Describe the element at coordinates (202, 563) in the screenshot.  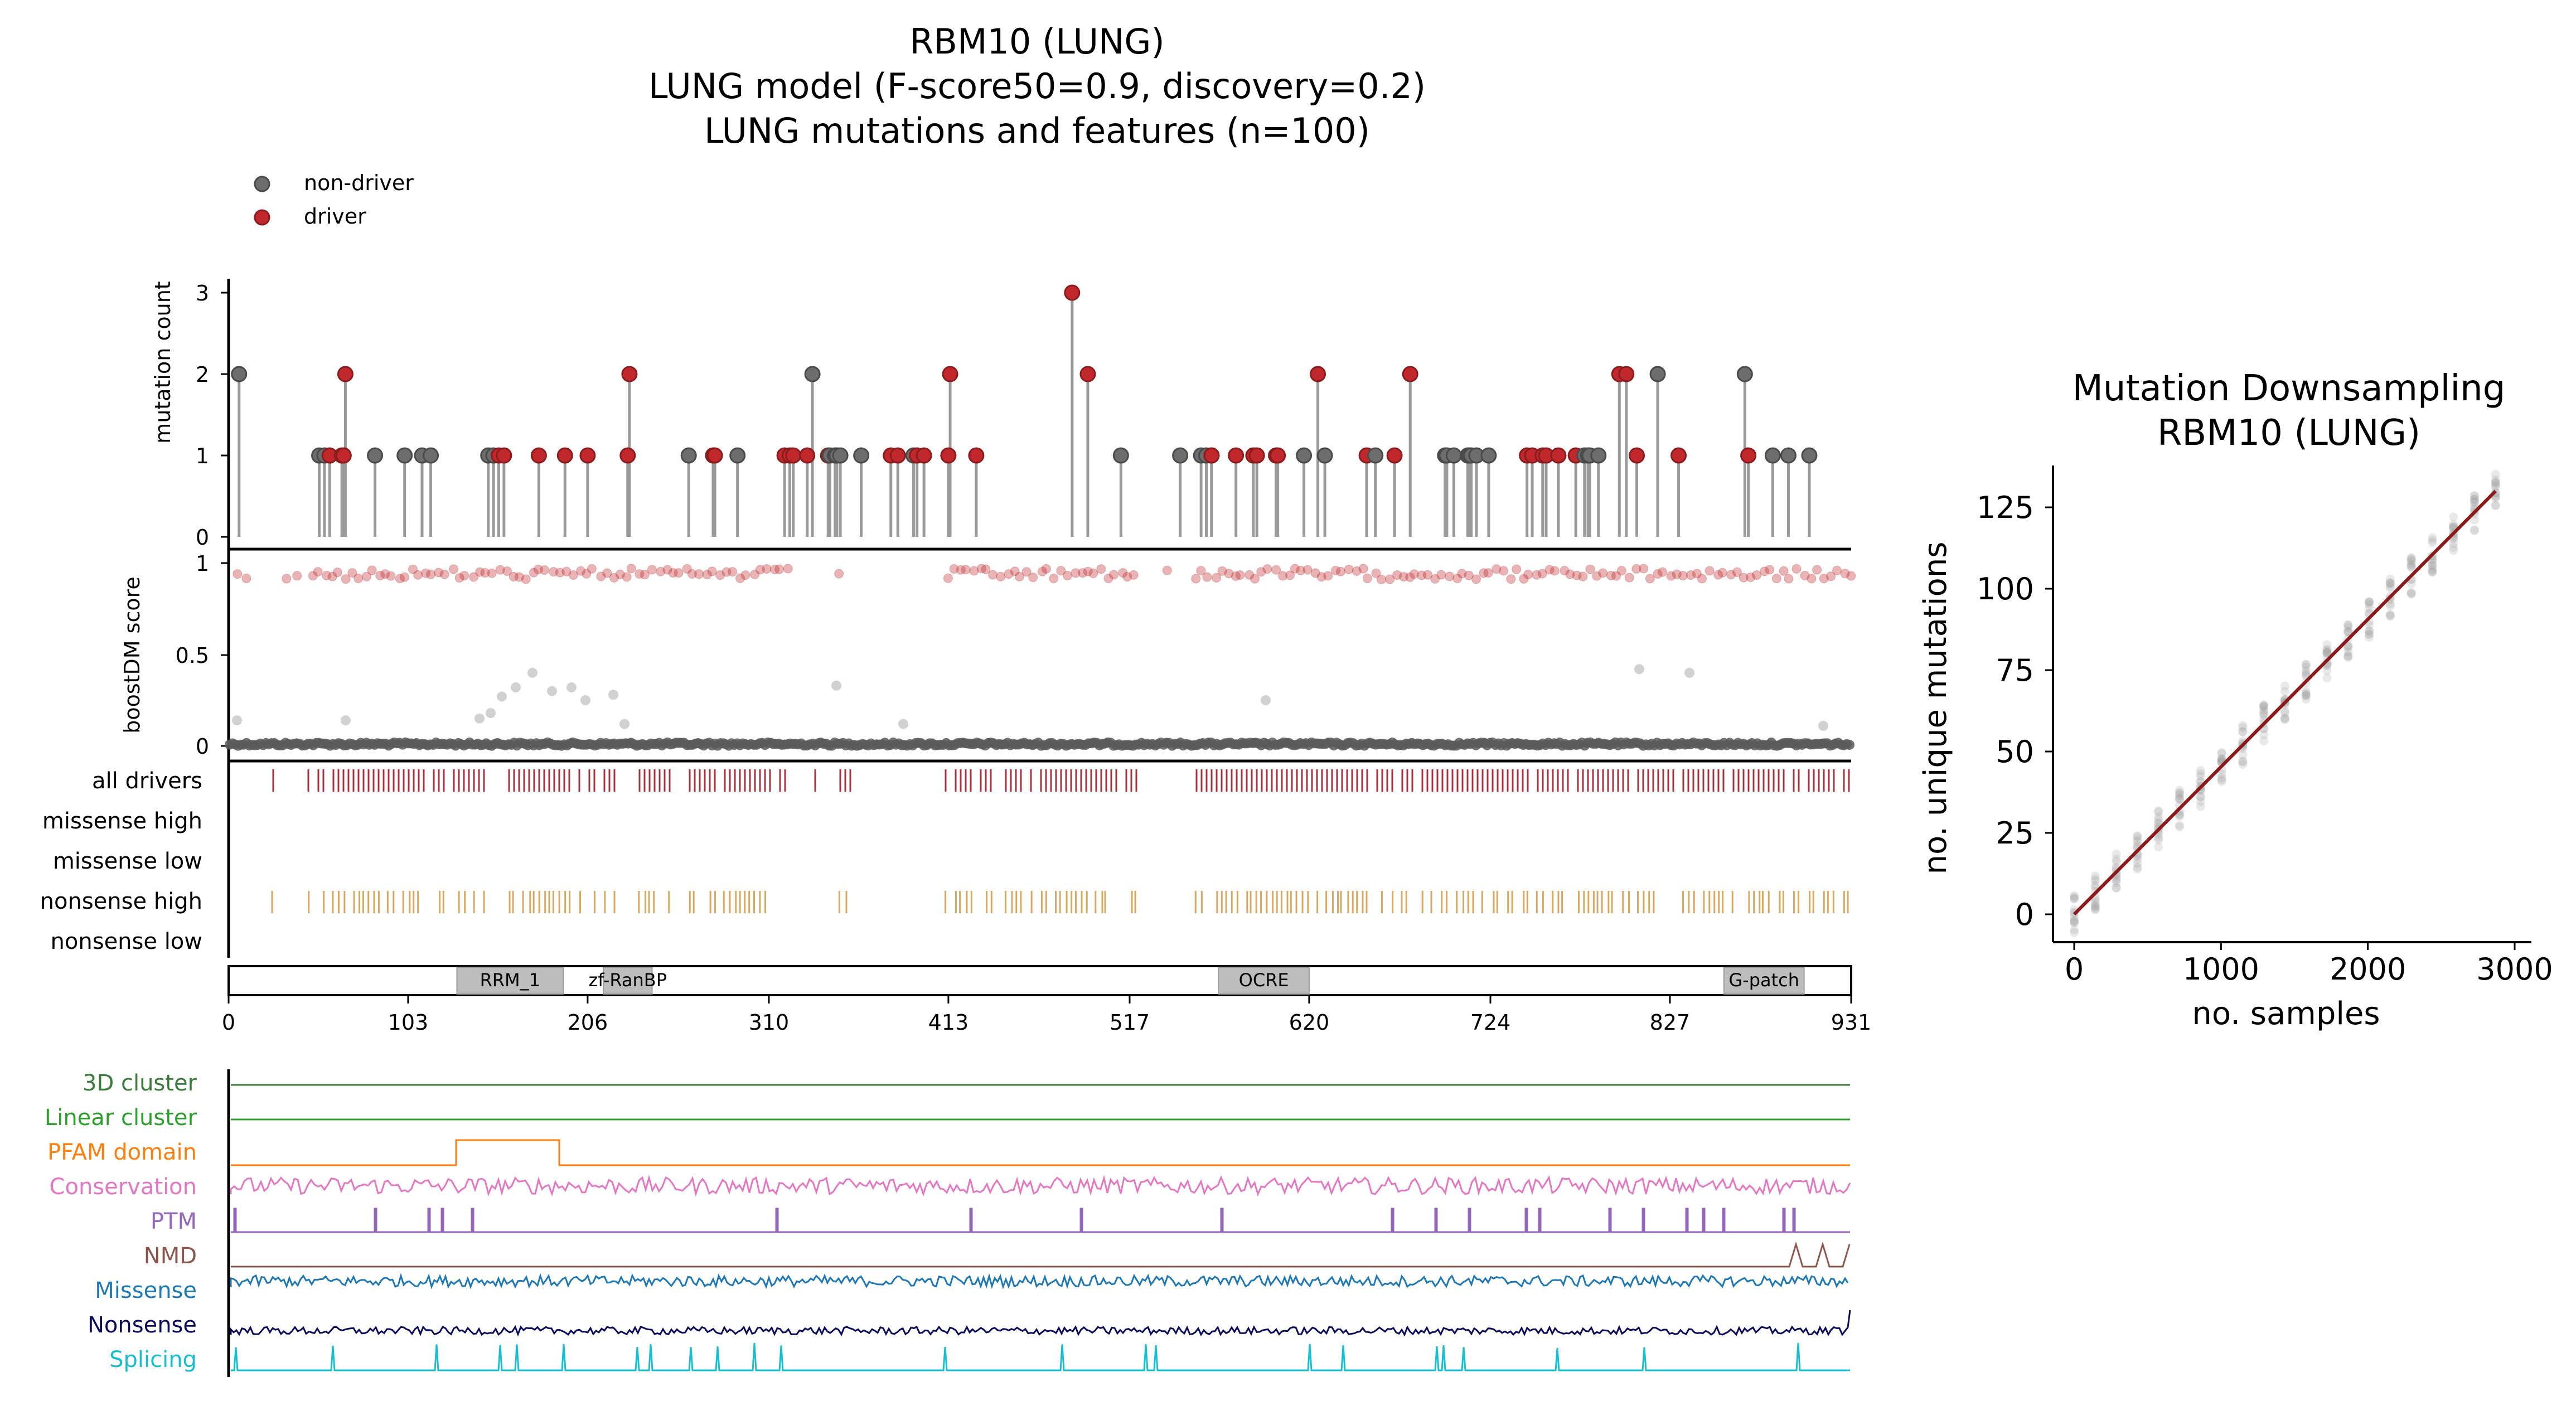
I see `boost-ytick-label-1: 1` at that location.